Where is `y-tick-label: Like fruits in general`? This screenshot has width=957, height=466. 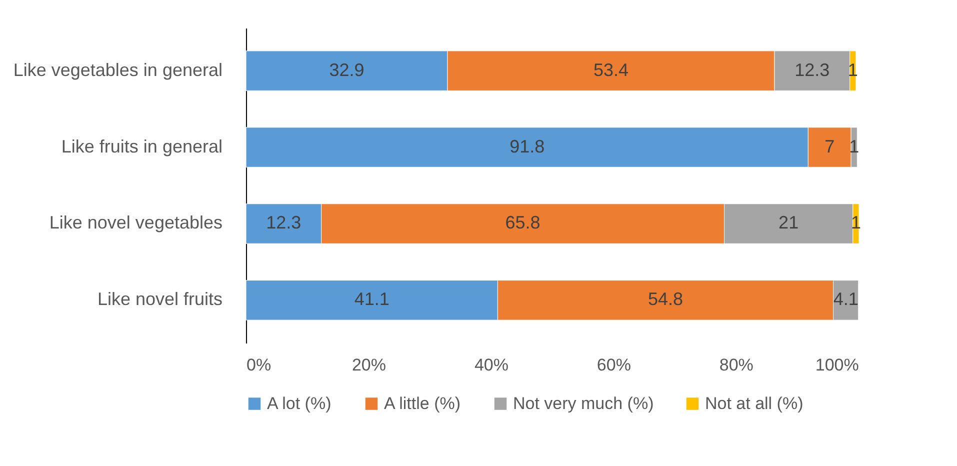 y-tick-label: Like fruits in general is located at coordinates (141, 146).